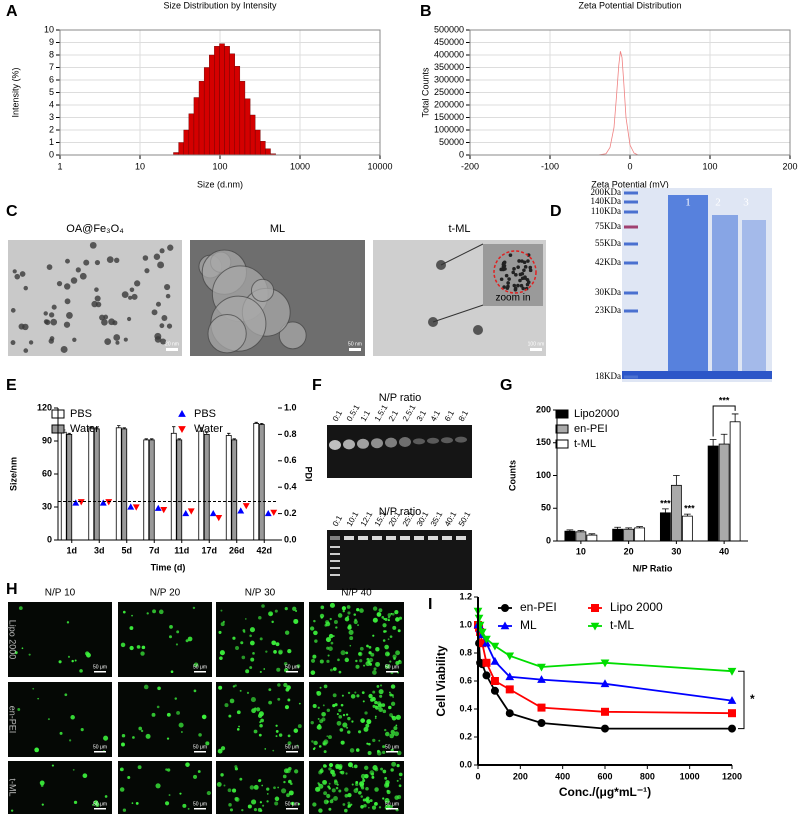 This screenshot has height=816, width=798. Describe the element at coordinates (449, 79) in the screenshot. I see `y-tick-label: 300000` at that location.